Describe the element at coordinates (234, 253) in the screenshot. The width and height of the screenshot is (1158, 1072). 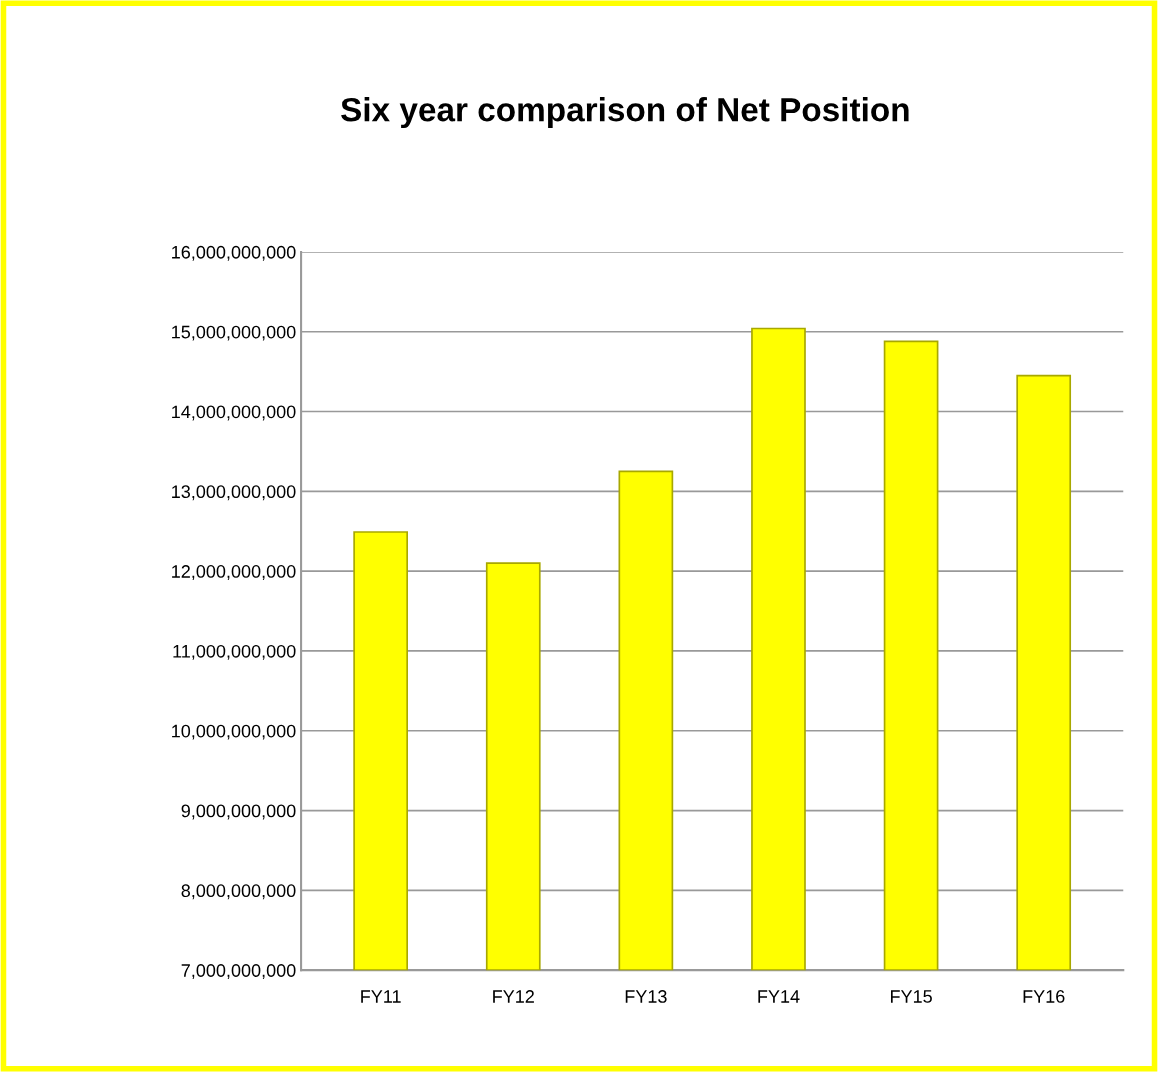
I see `y-tick-label: 16,000,000,000` at that location.